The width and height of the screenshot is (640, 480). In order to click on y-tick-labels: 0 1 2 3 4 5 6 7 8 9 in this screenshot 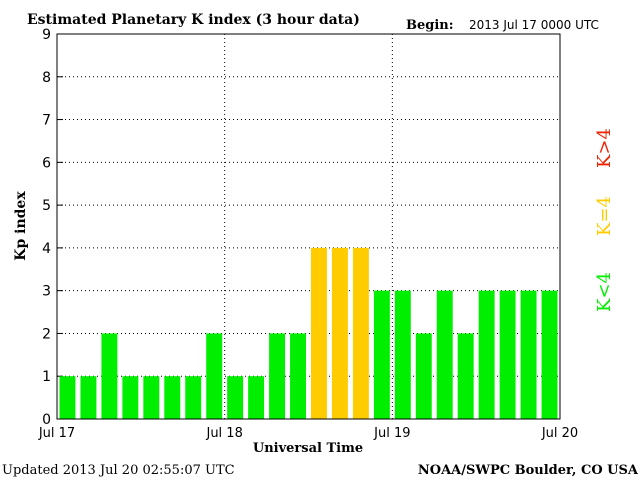, I will do `click(46, 227)`.